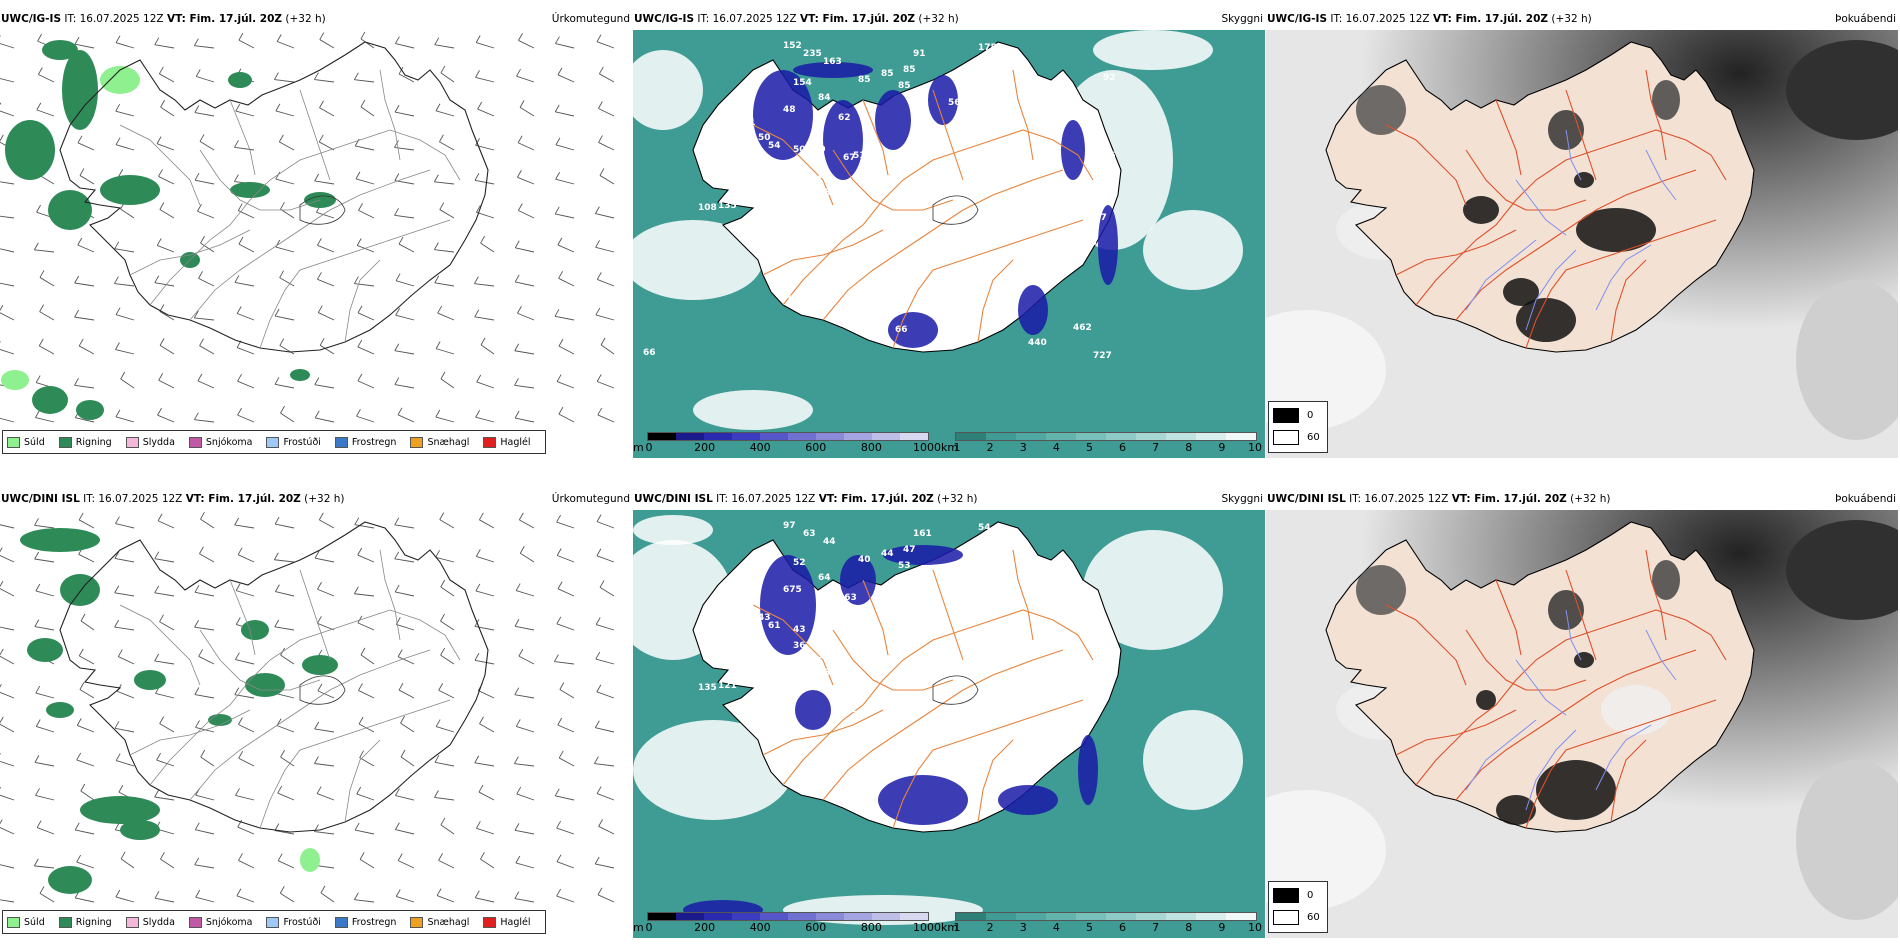 The image size is (1900, 950). I want to click on valid-time: VT: Fim. 17.júl. 20Z, so click(1509, 499).